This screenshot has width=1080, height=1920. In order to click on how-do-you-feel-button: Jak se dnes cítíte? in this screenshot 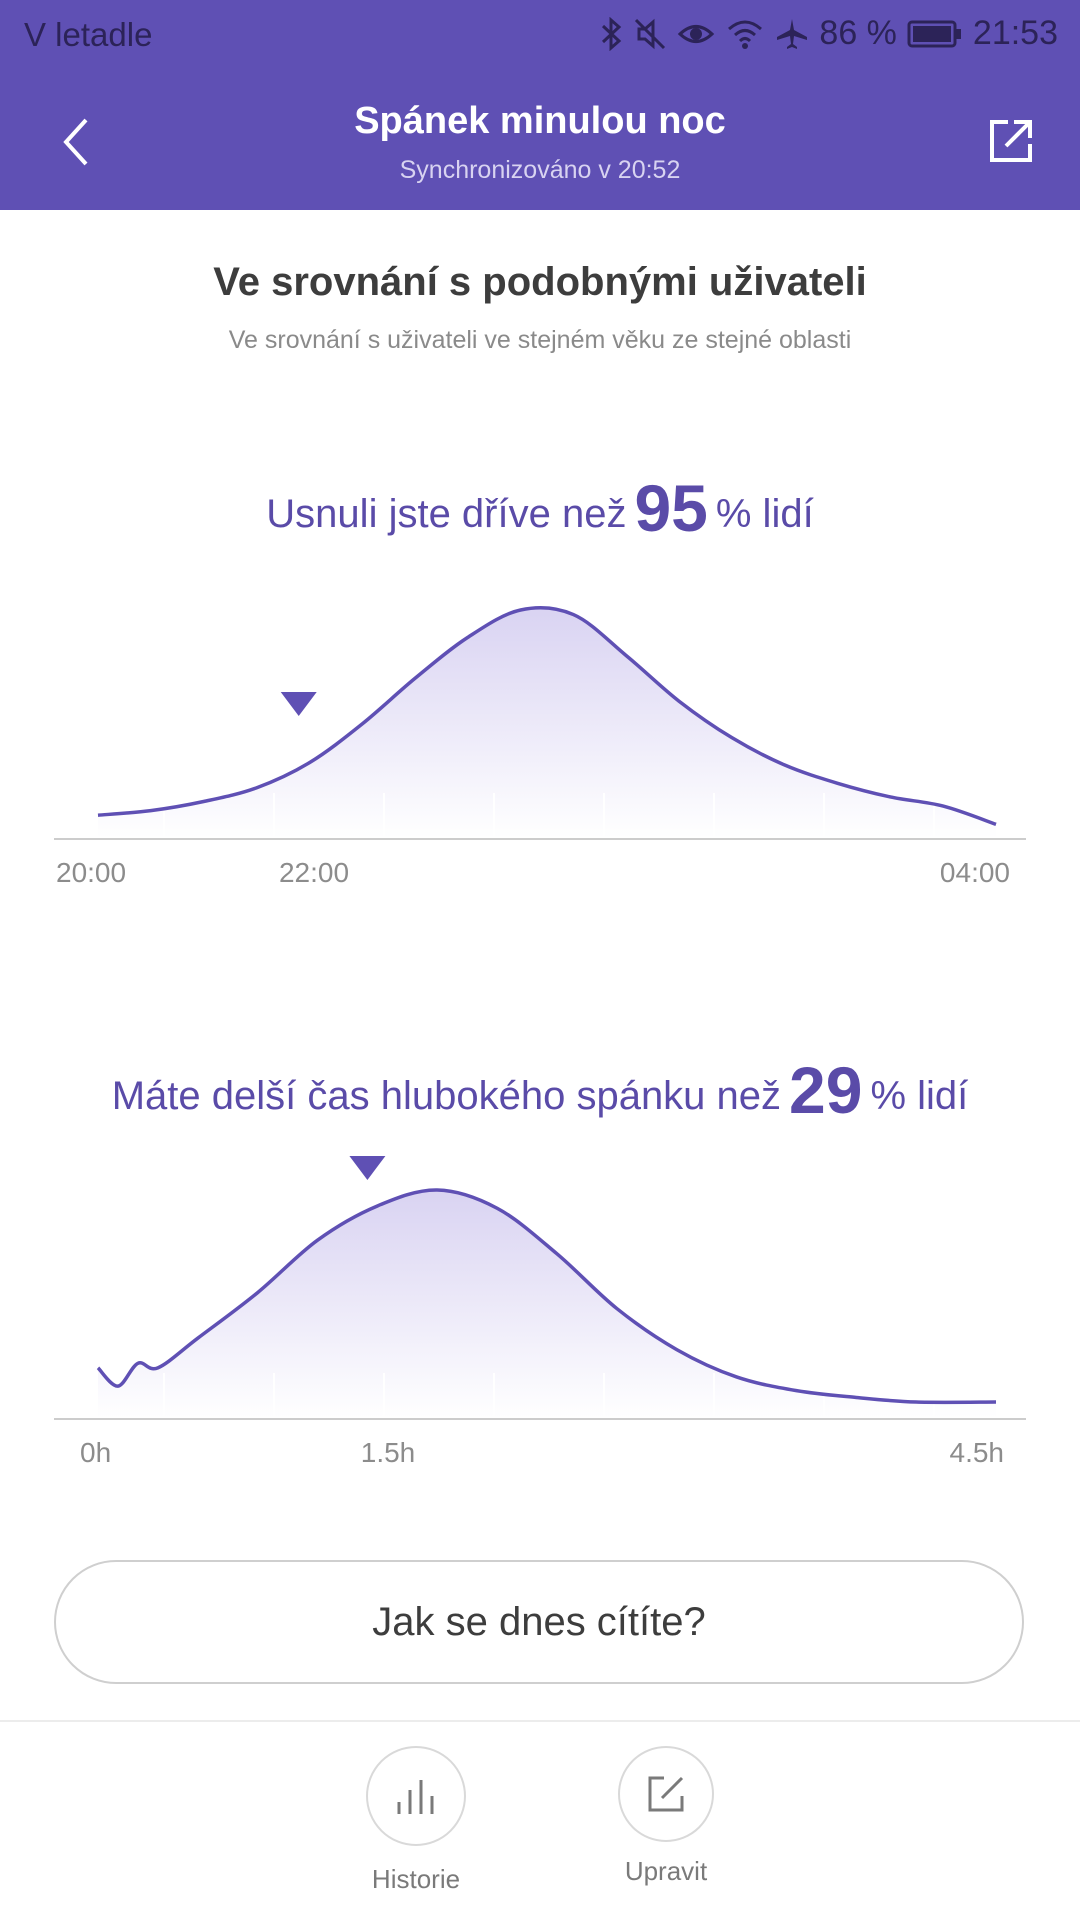, I will do `click(539, 1622)`.